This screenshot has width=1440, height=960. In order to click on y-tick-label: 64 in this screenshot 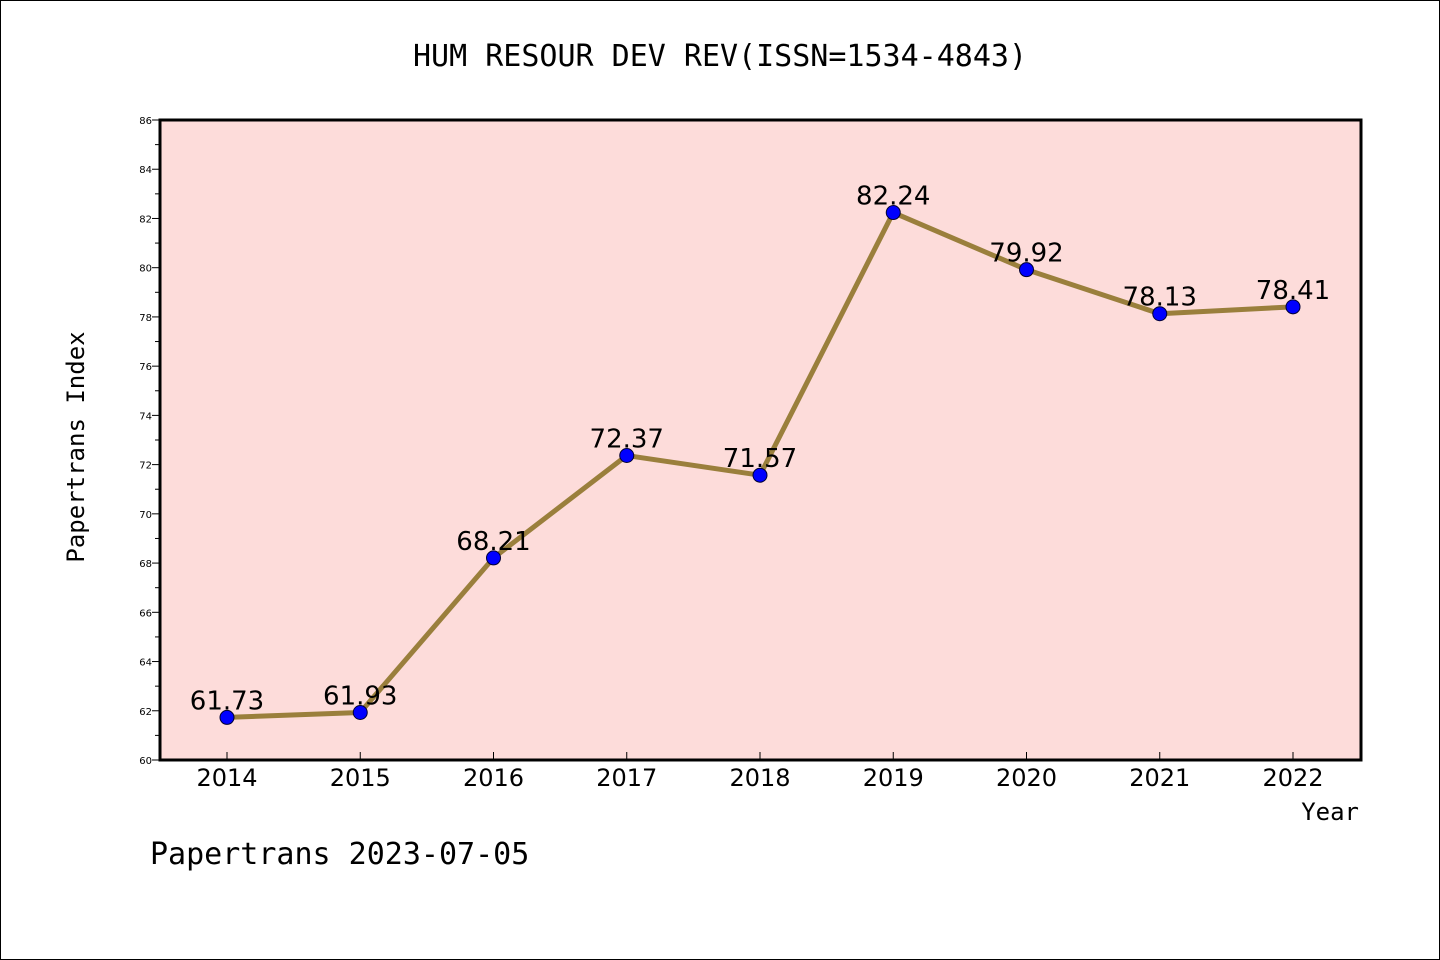, I will do `click(145, 663)`.